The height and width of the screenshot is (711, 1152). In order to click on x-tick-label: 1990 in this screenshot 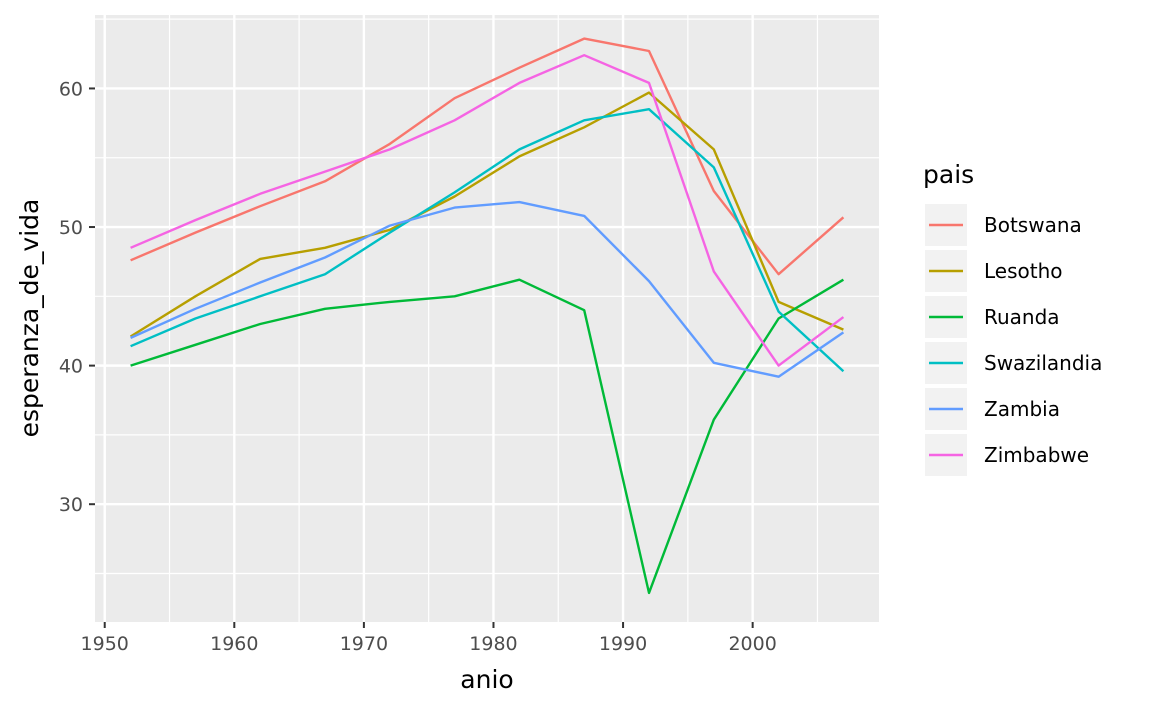, I will do `click(623, 644)`.